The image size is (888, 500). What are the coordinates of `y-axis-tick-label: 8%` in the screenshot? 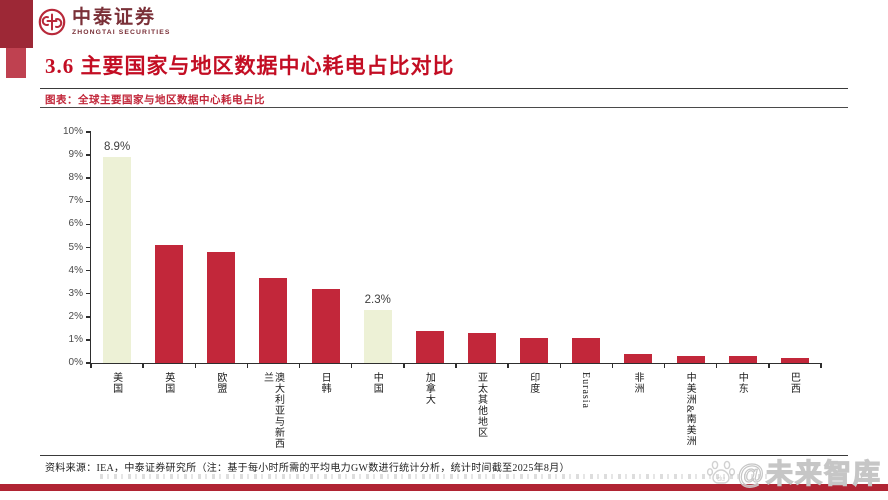 It's located at (75, 178).